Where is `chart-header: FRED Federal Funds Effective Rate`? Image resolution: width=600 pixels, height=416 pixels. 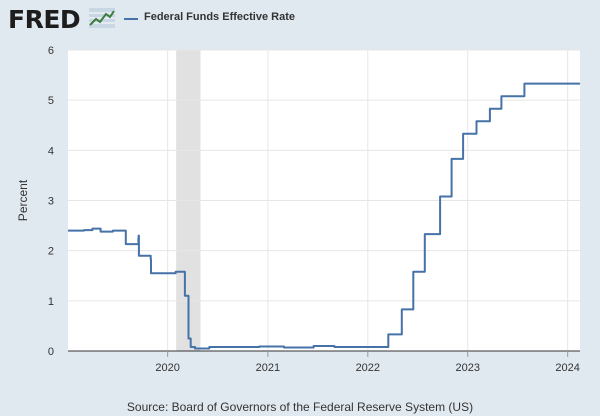
chart-header: FRED Federal Funds Effective Rate is located at coordinates (300, 20).